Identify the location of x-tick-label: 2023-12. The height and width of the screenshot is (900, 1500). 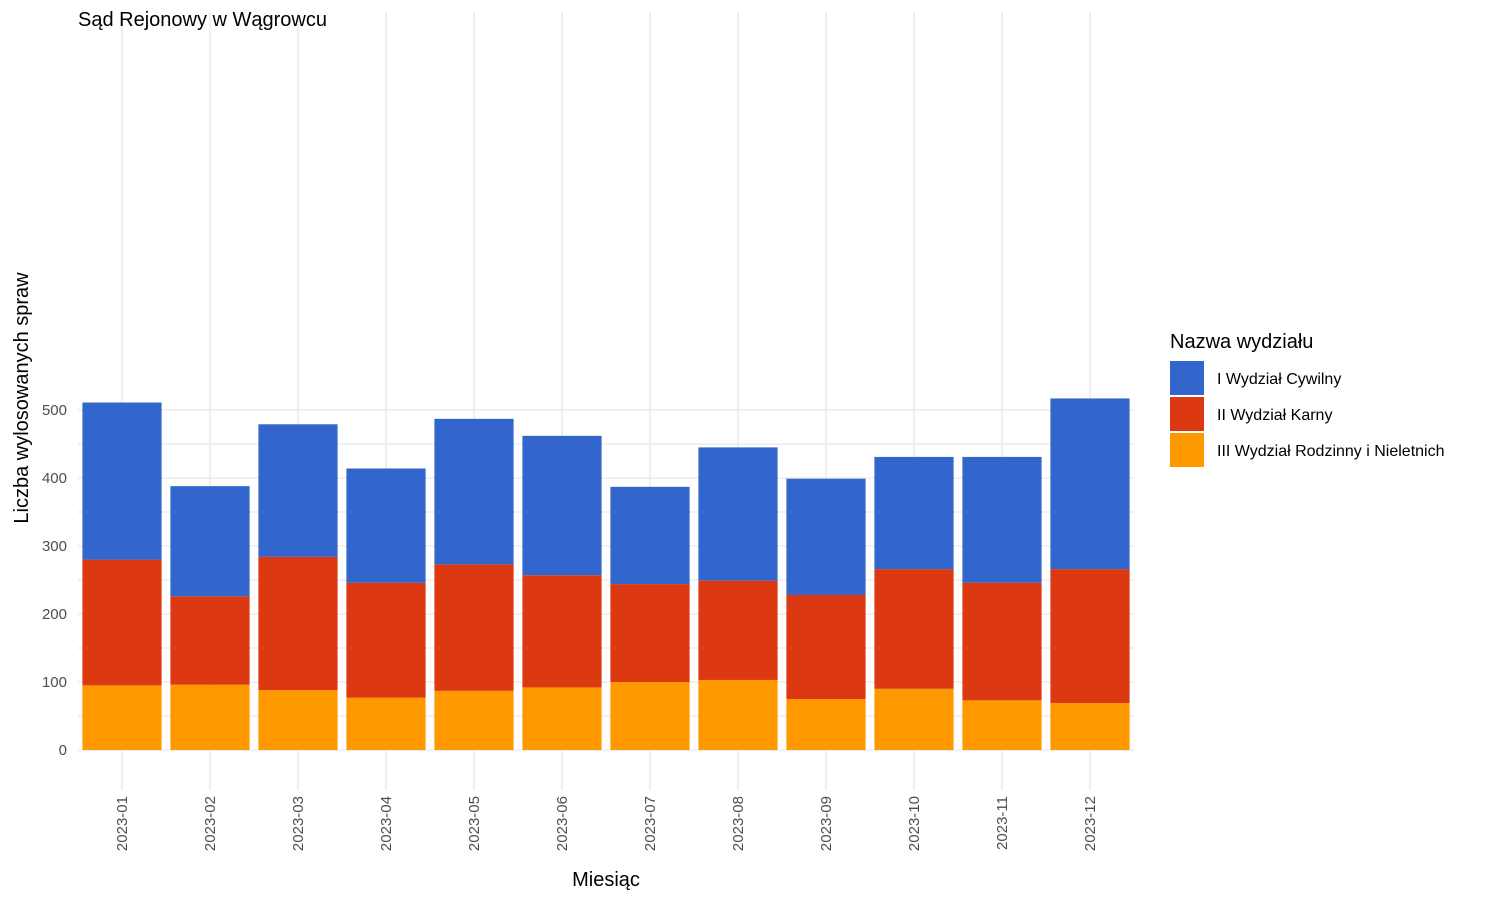
(1090, 823).